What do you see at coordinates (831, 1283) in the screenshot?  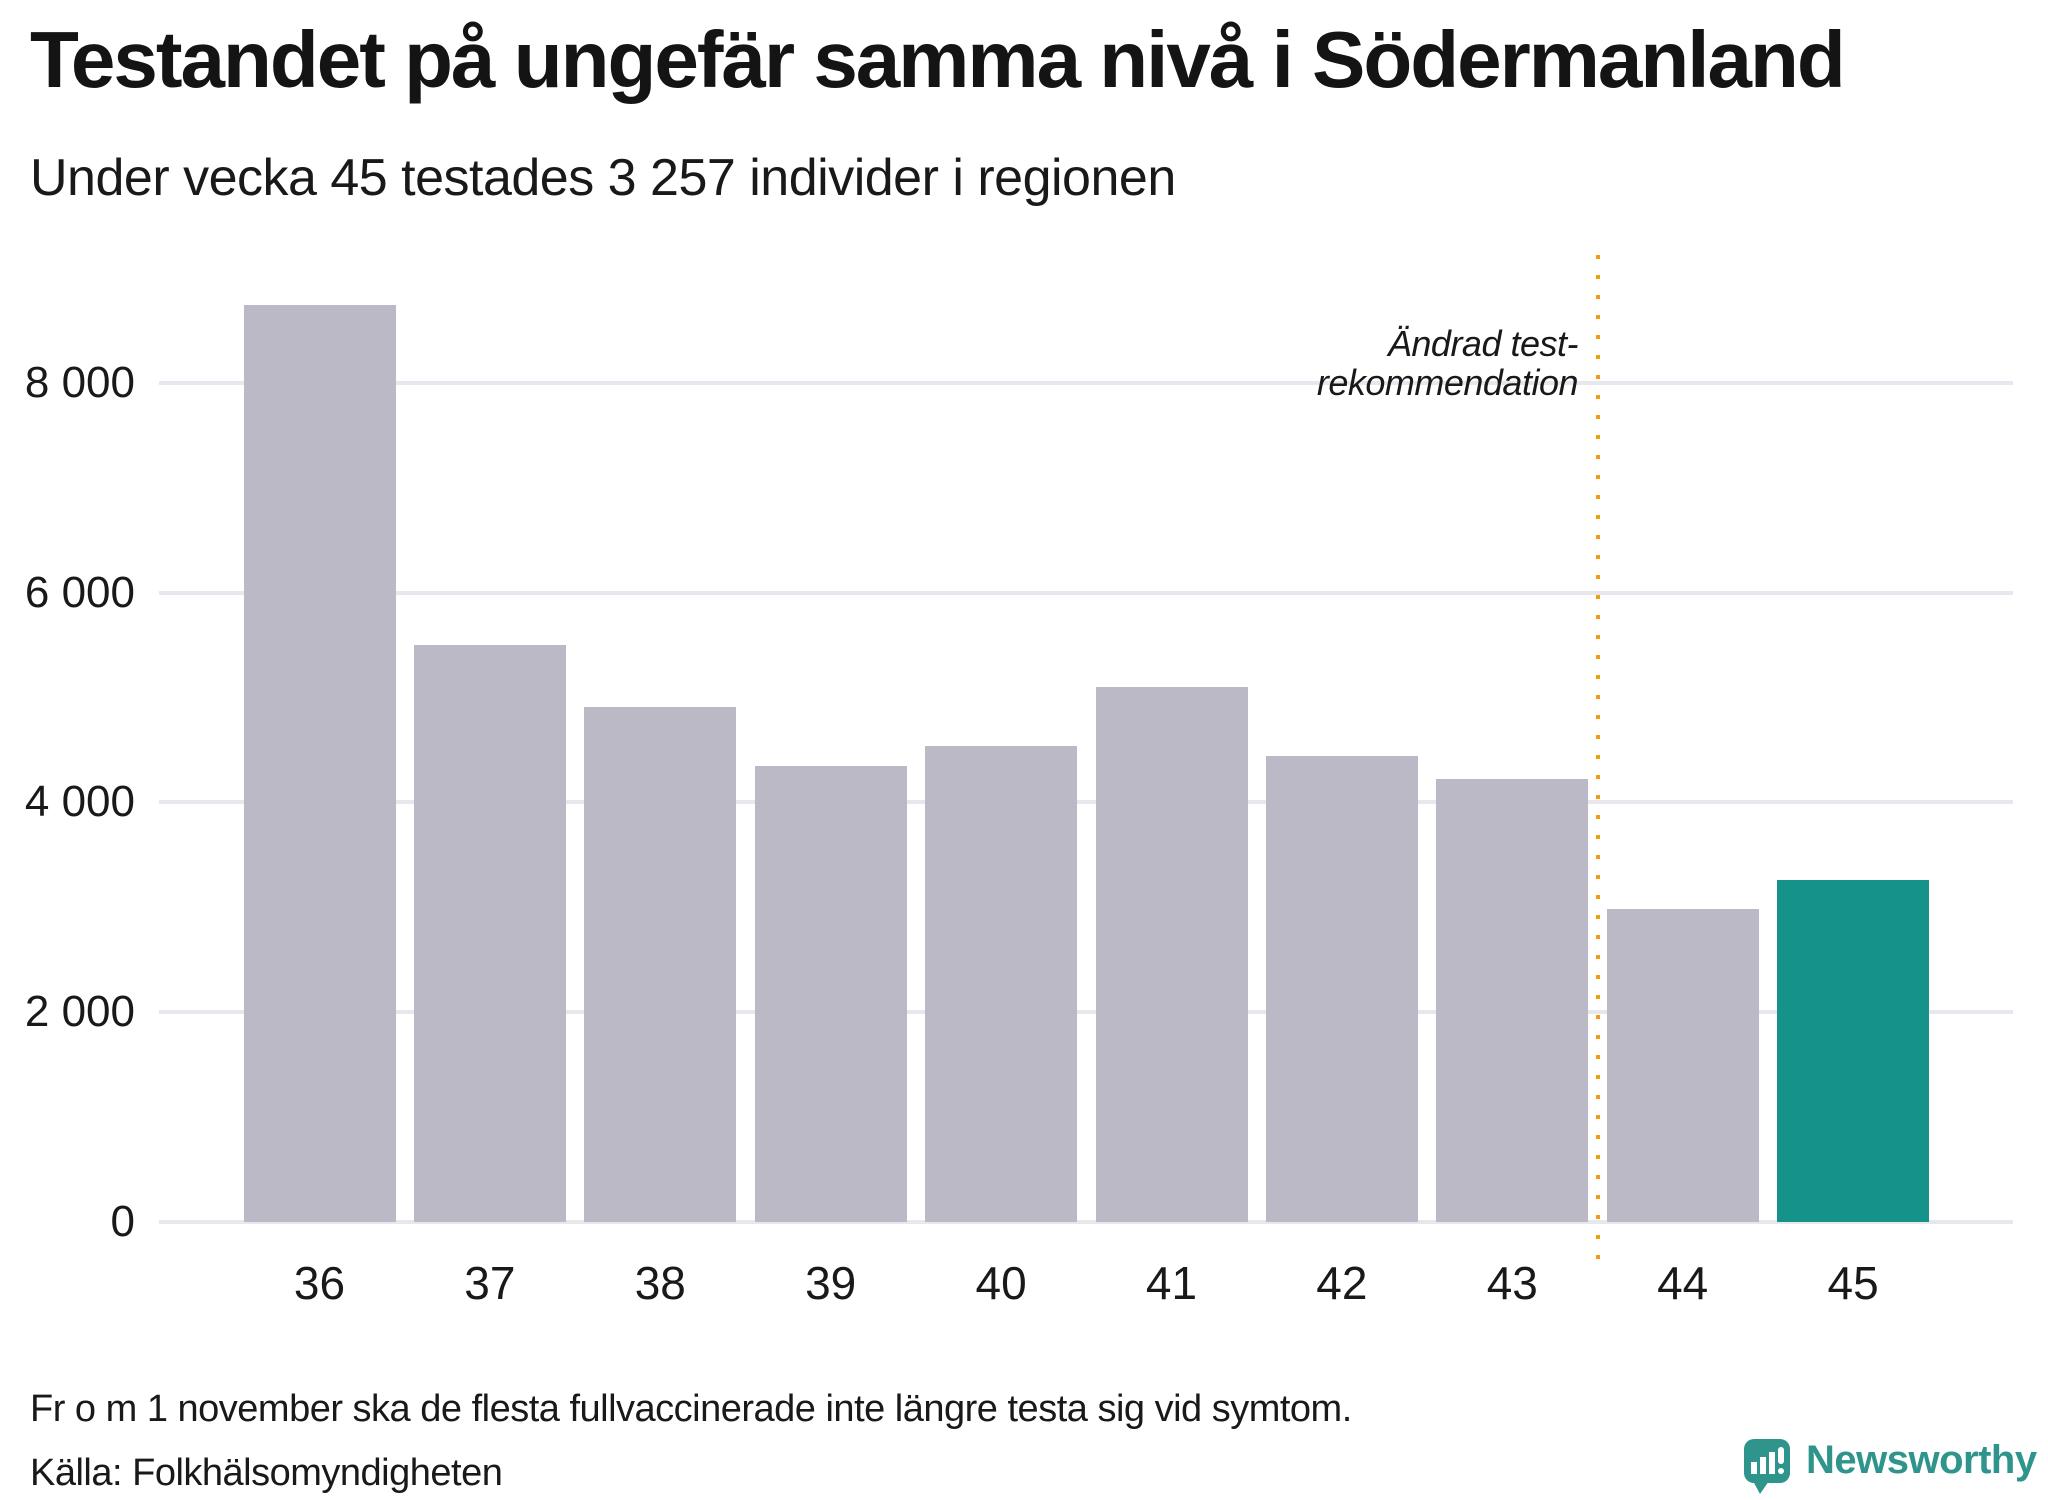 I see `x-tick-label: 39` at bounding box center [831, 1283].